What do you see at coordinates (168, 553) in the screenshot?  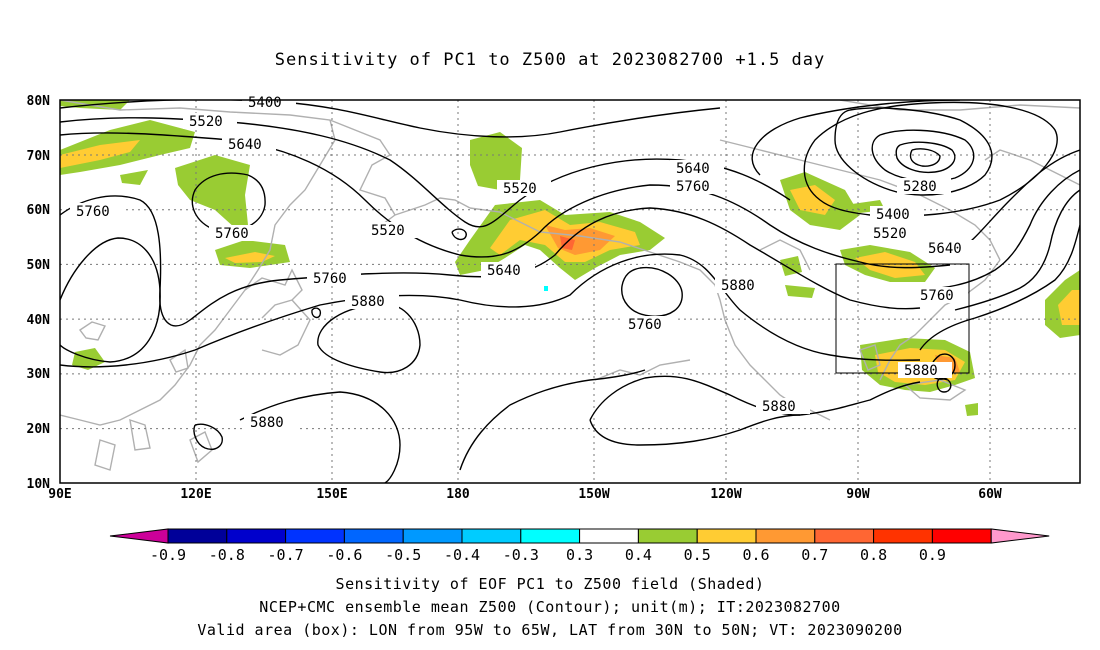 I see `colorbar-label: -0.9` at bounding box center [168, 553].